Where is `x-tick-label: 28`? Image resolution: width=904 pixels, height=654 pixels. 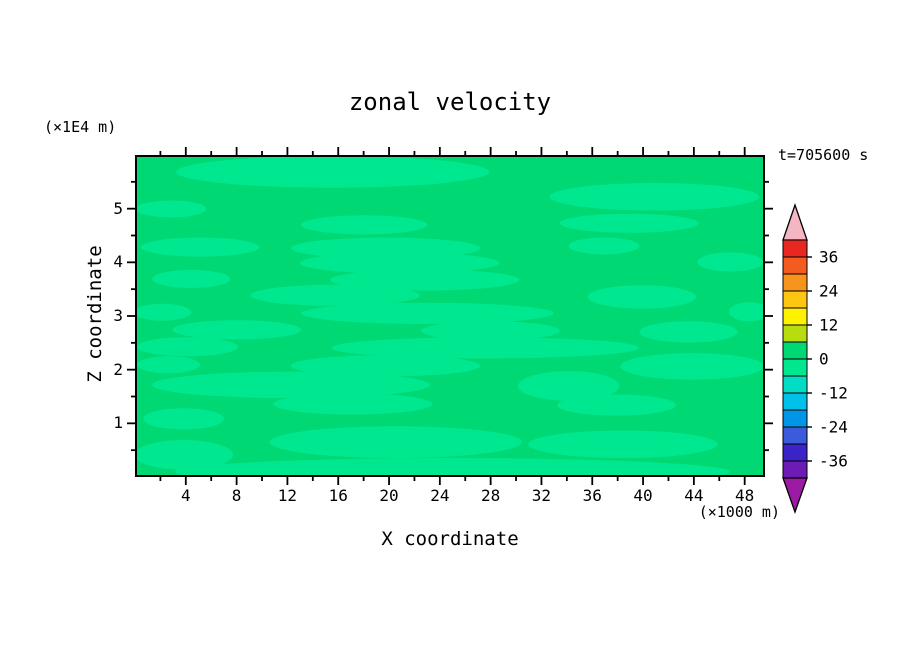 x-tick-label: 28 is located at coordinates (491, 495).